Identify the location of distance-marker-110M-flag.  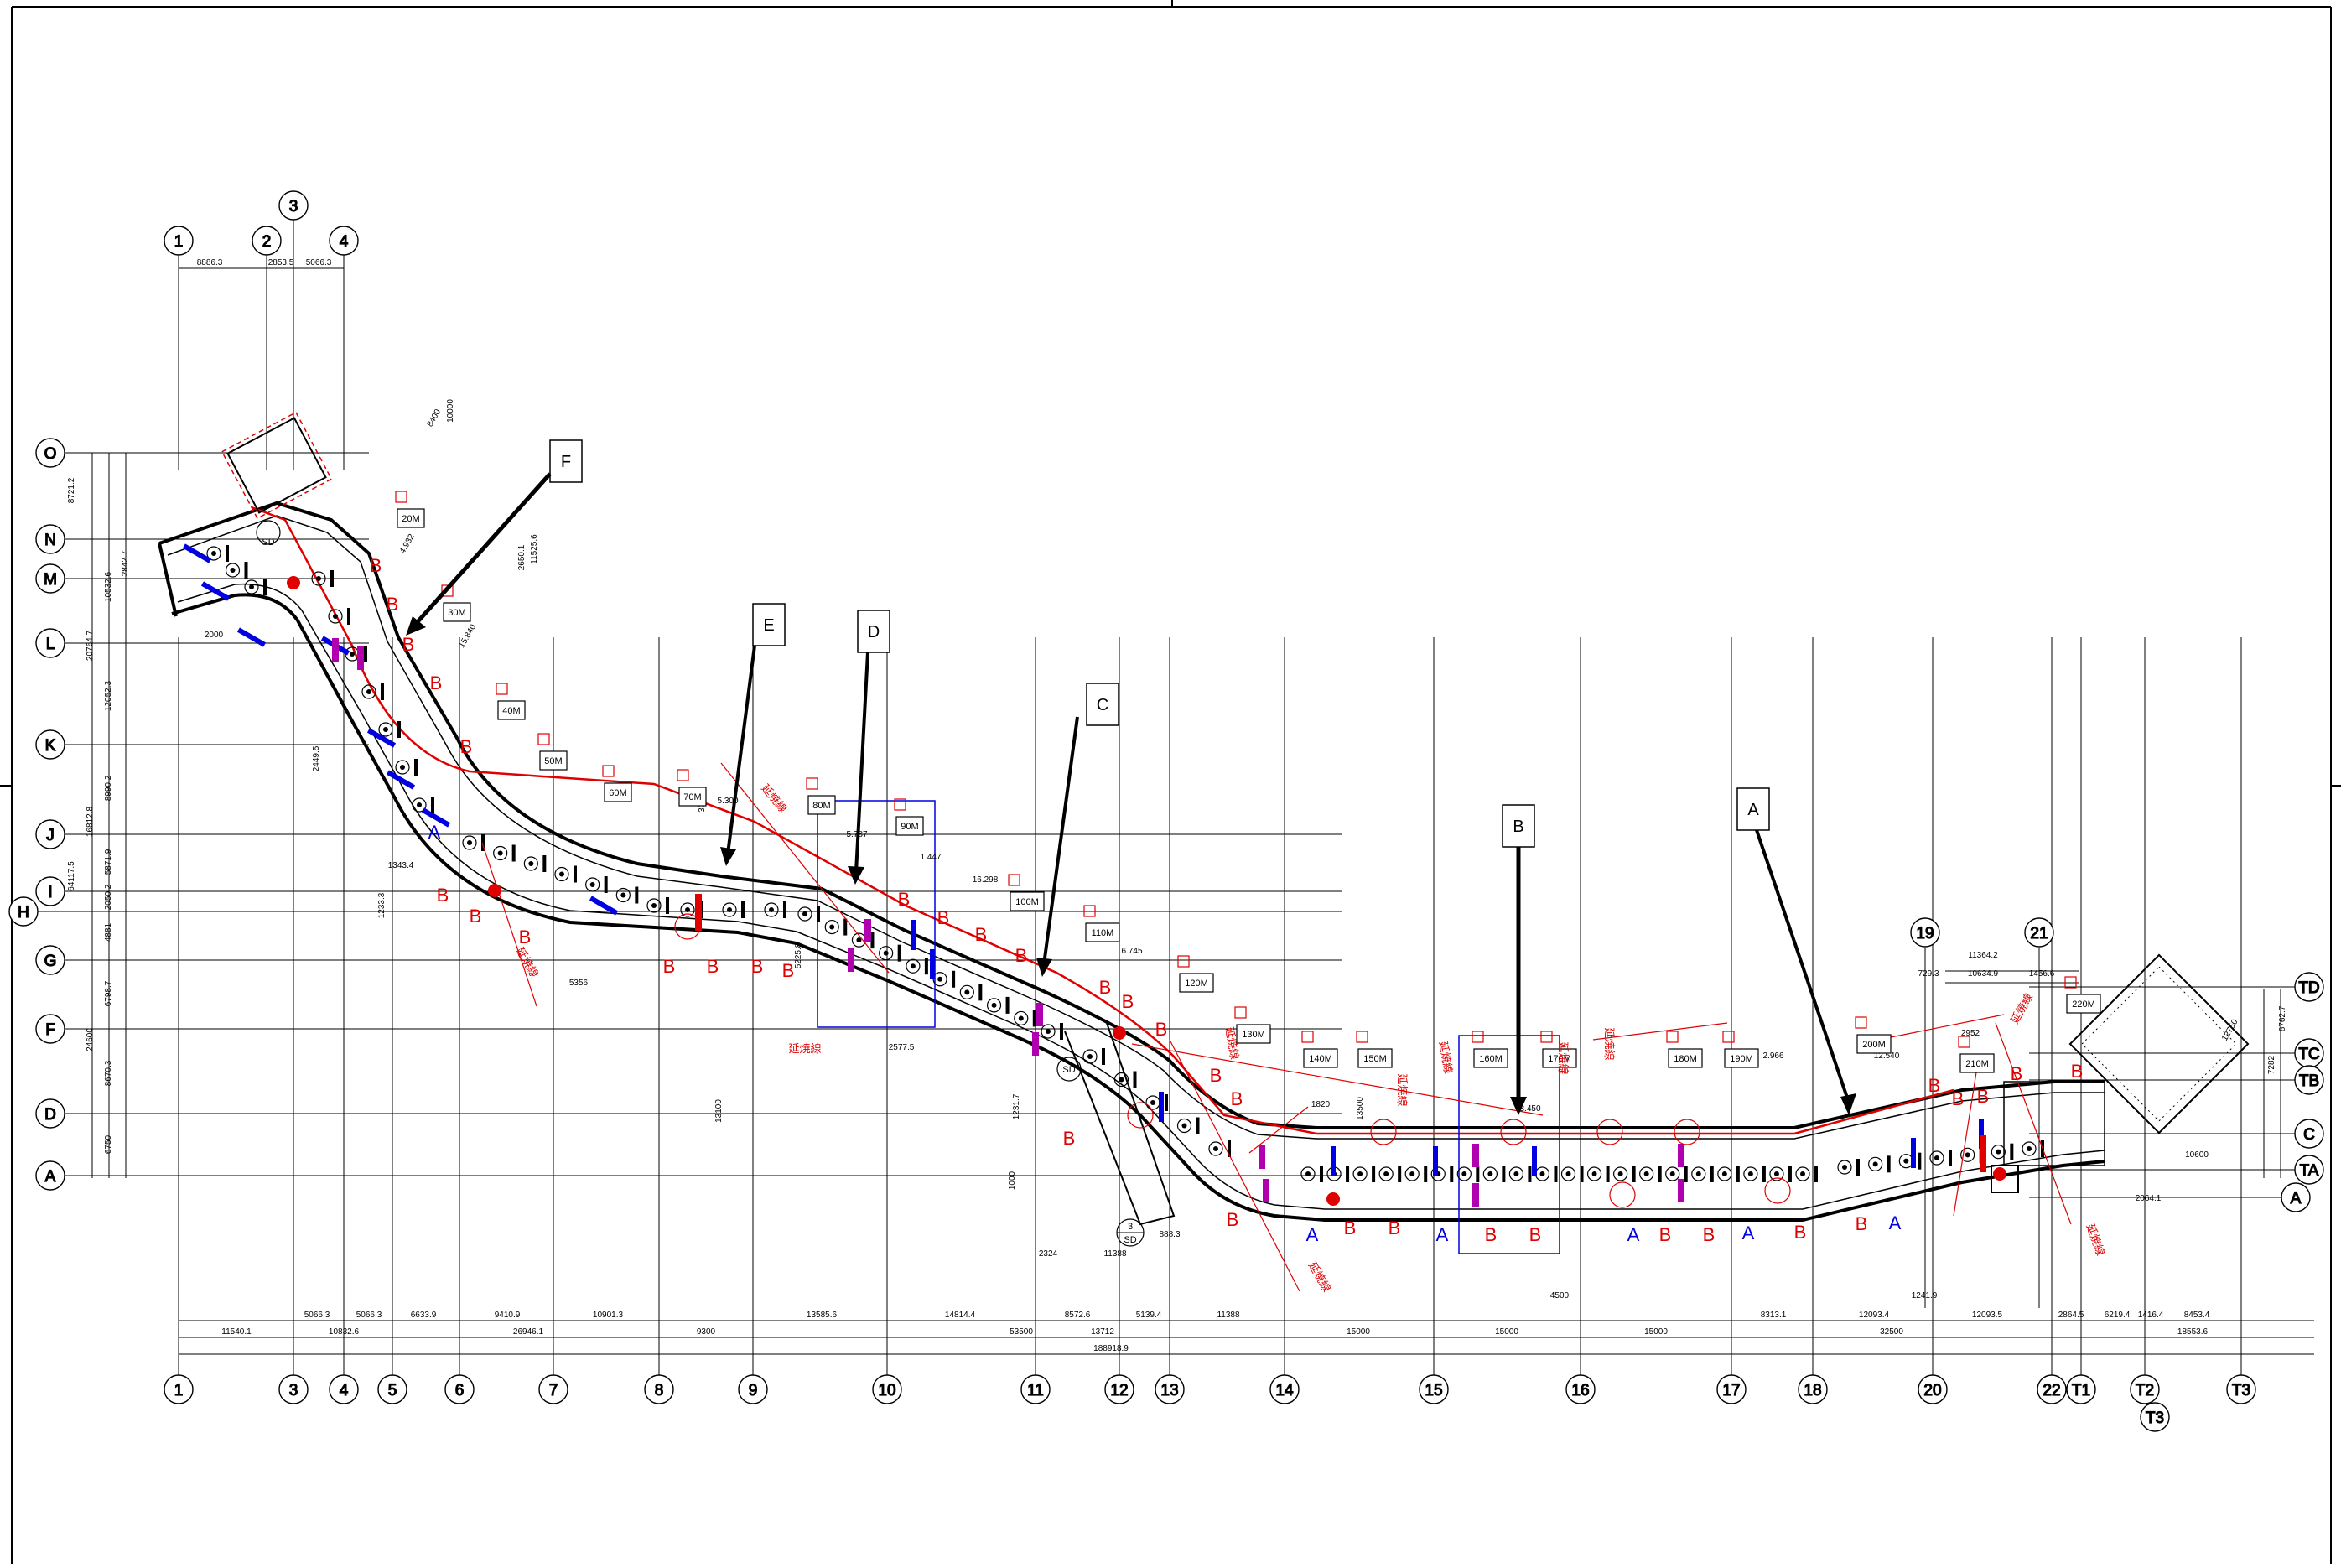
(1090, 911).